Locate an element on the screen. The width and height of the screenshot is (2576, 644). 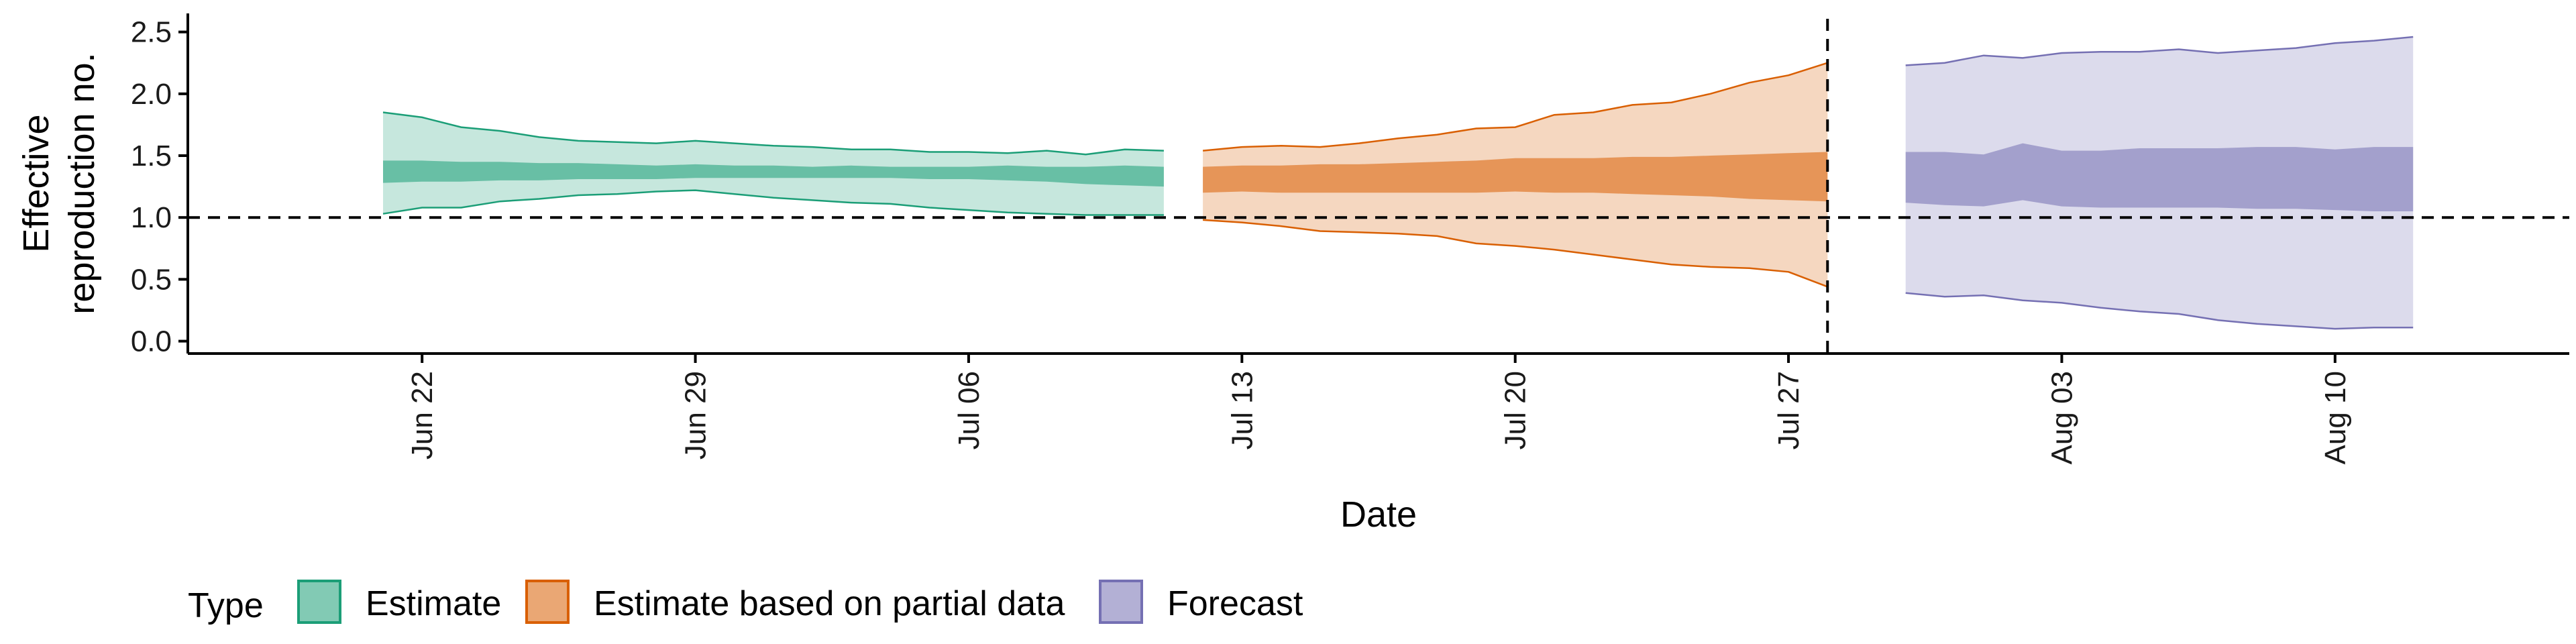
legend-label-0: Estimate is located at coordinates (433, 603).